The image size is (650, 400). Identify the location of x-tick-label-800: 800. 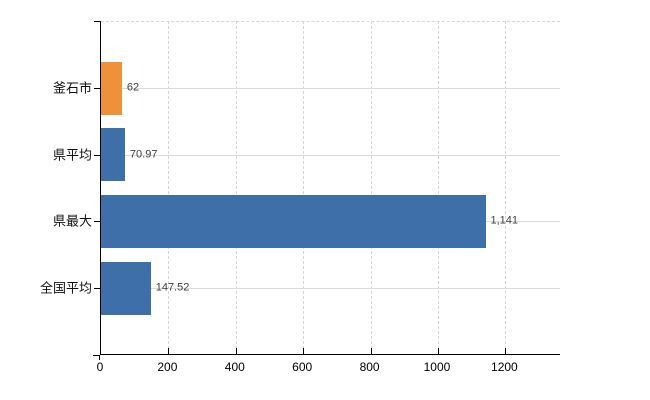
(369, 367).